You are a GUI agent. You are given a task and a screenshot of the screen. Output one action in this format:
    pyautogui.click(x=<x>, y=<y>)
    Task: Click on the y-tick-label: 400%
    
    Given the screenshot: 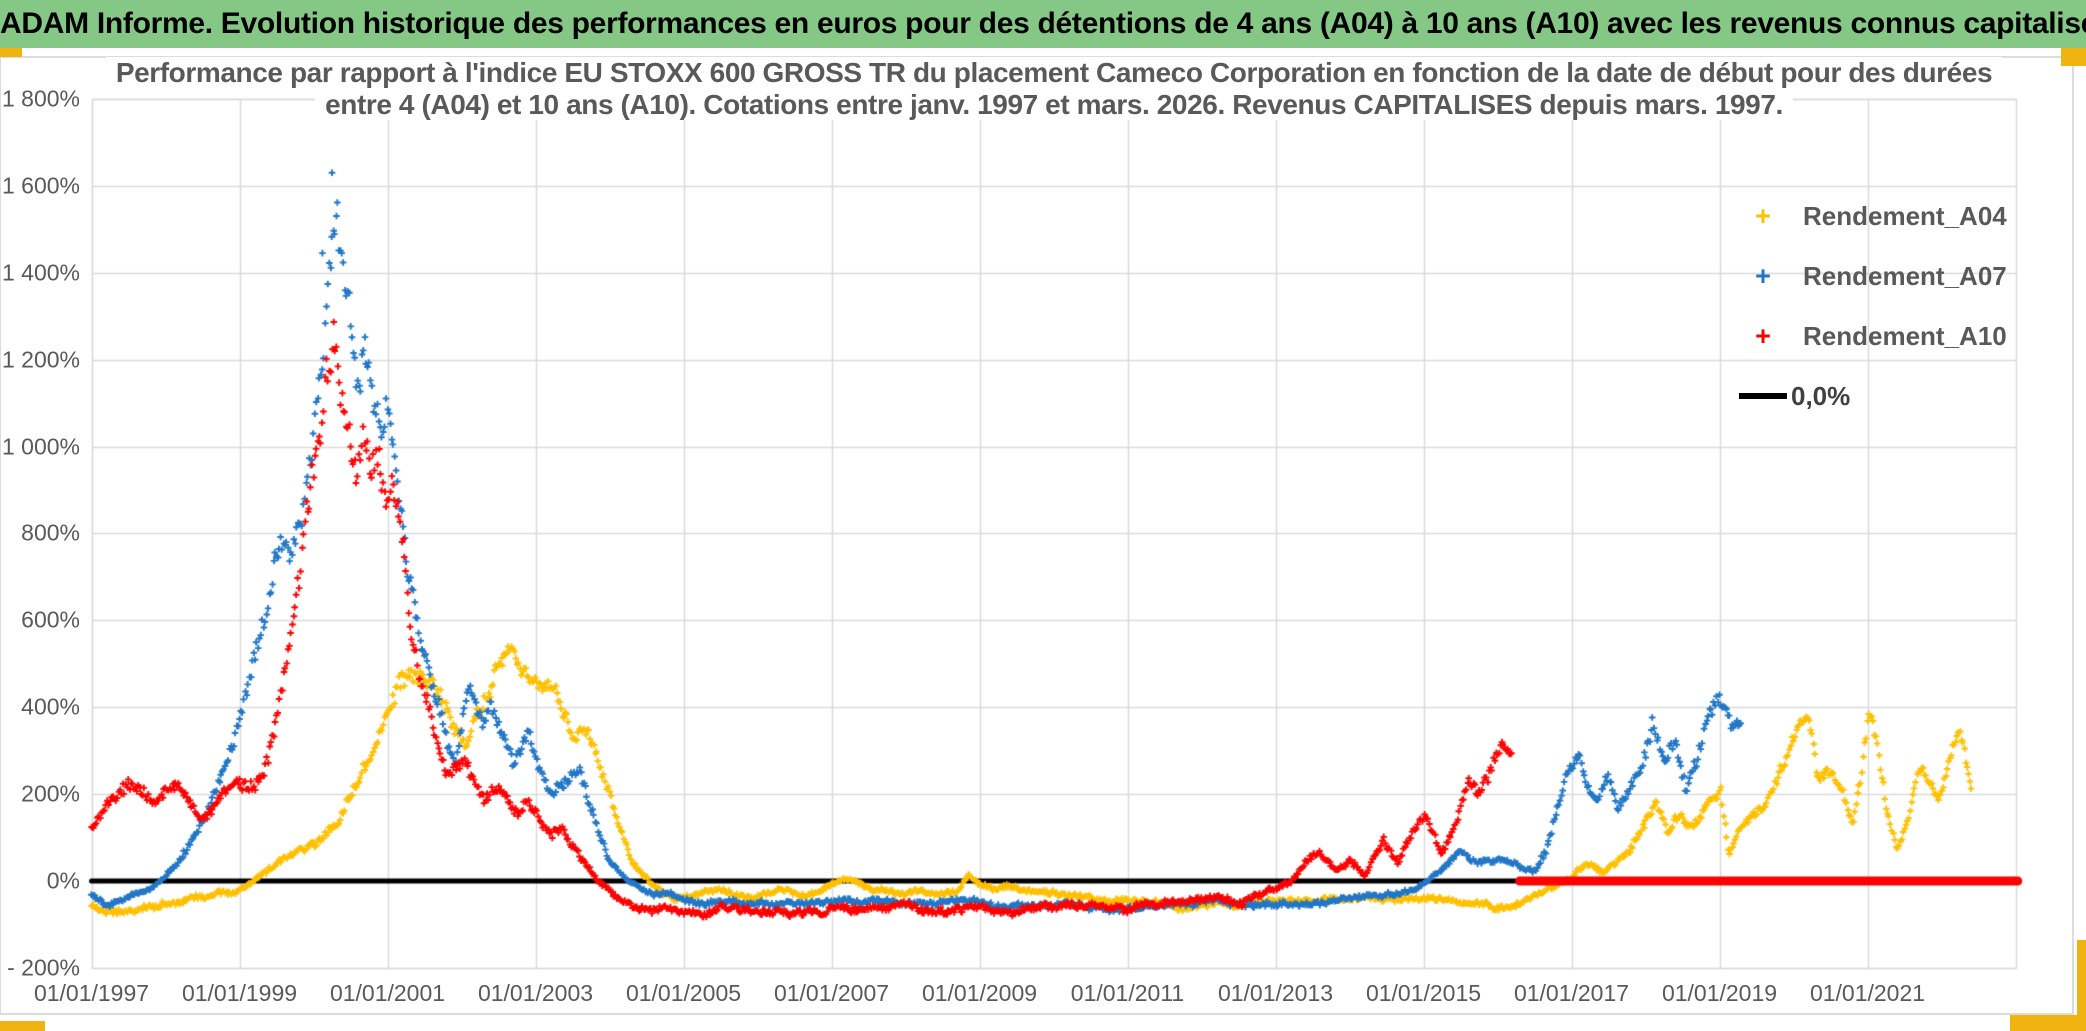 What is the action you would take?
    pyautogui.click(x=50, y=706)
    